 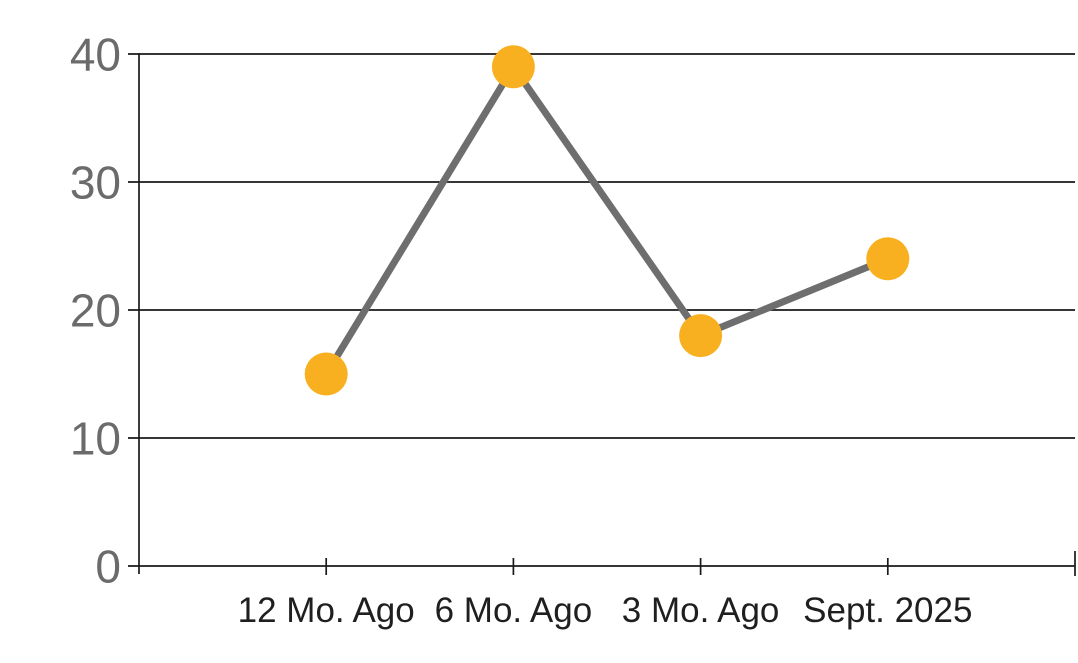 I want to click on x-tick-label: 3 Mo. Ago, so click(x=701, y=610).